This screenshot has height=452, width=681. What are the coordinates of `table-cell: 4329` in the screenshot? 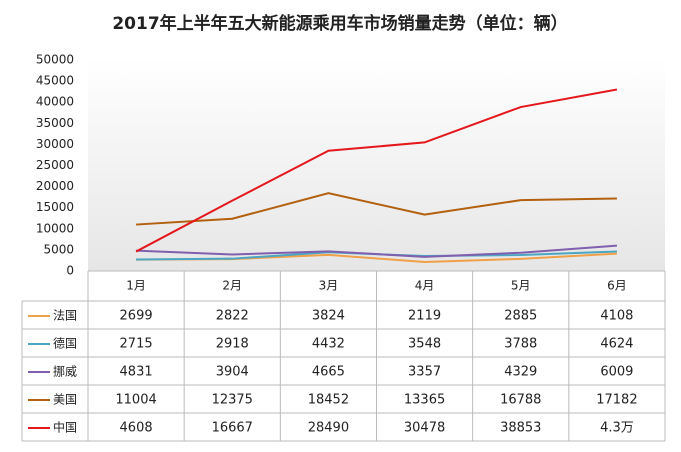 It's located at (520, 372).